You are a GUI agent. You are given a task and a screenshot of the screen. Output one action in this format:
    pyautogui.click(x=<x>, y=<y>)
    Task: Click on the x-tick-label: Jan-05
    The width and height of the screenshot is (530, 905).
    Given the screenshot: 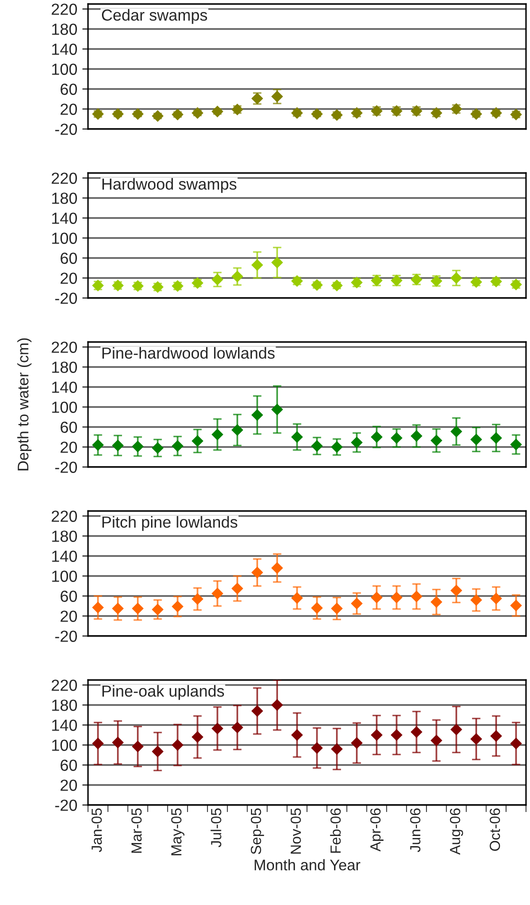 What is the action you would take?
    pyautogui.click(x=97, y=830)
    